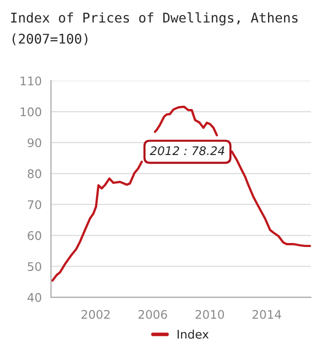  I want to click on x-tick-label: 2014, so click(267, 314).